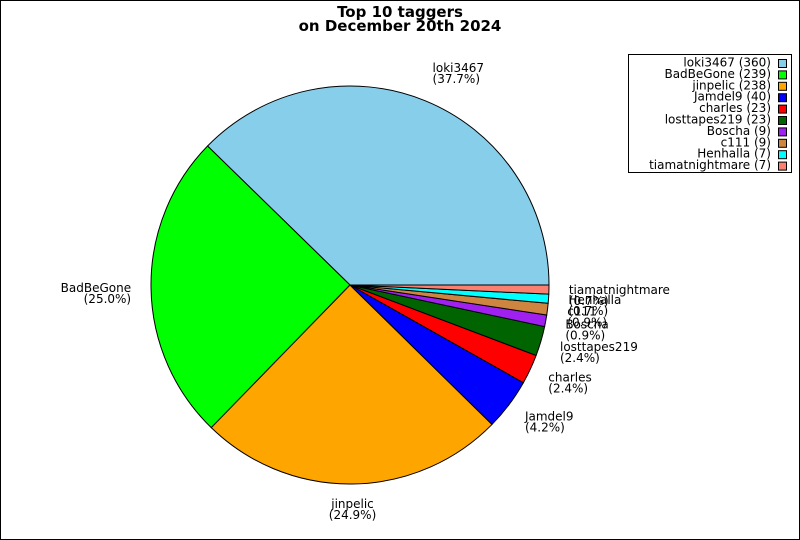 The height and width of the screenshot is (540, 800). I want to click on legend-label: Henhalla (7), so click(734, 154).